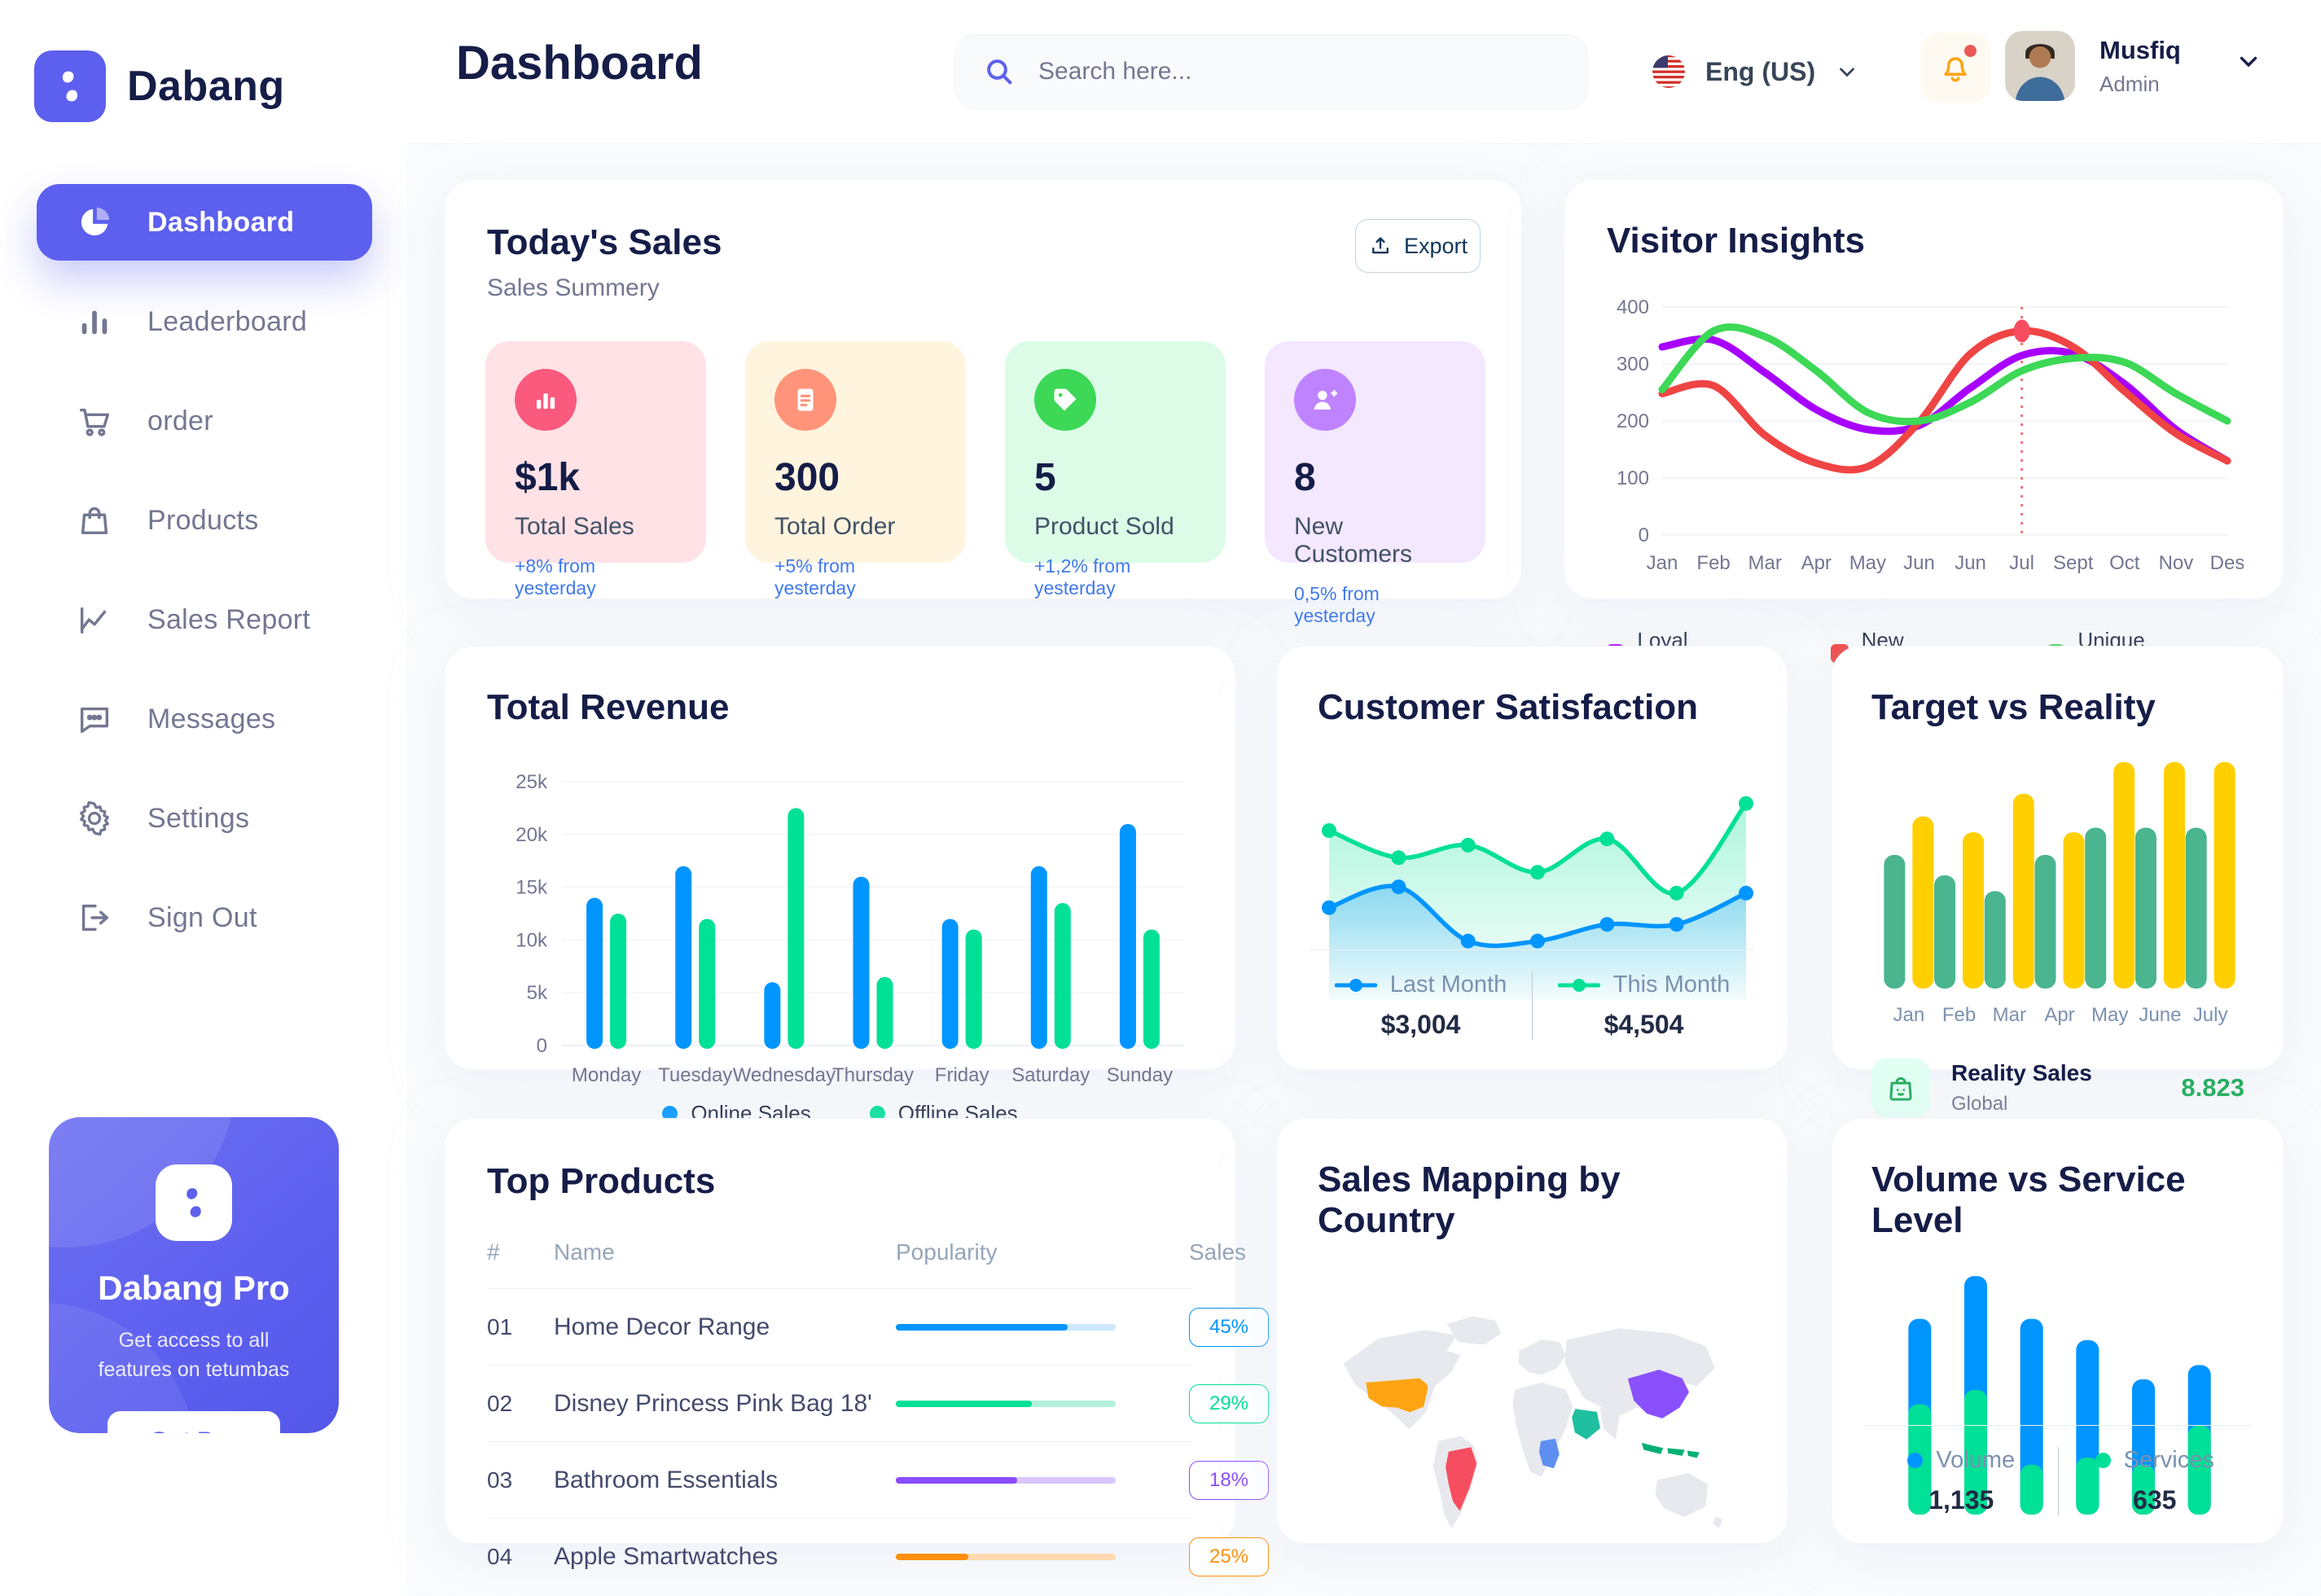 The width and height of the screenshot is (2321, 1596). What do you see at coordinates (1469, 1200) in the screenshot?
I see `sales-mapping-title: Sales Mapping by Country` at bounding box center [1469, 1200].